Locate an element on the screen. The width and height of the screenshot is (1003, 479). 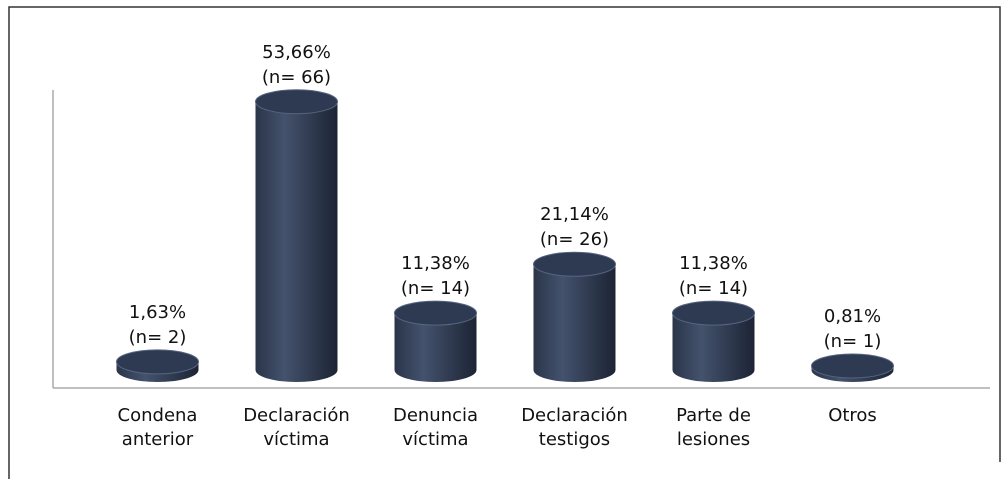
x-tick-label: Denuncia víctima is located at coordinates (435, 427).